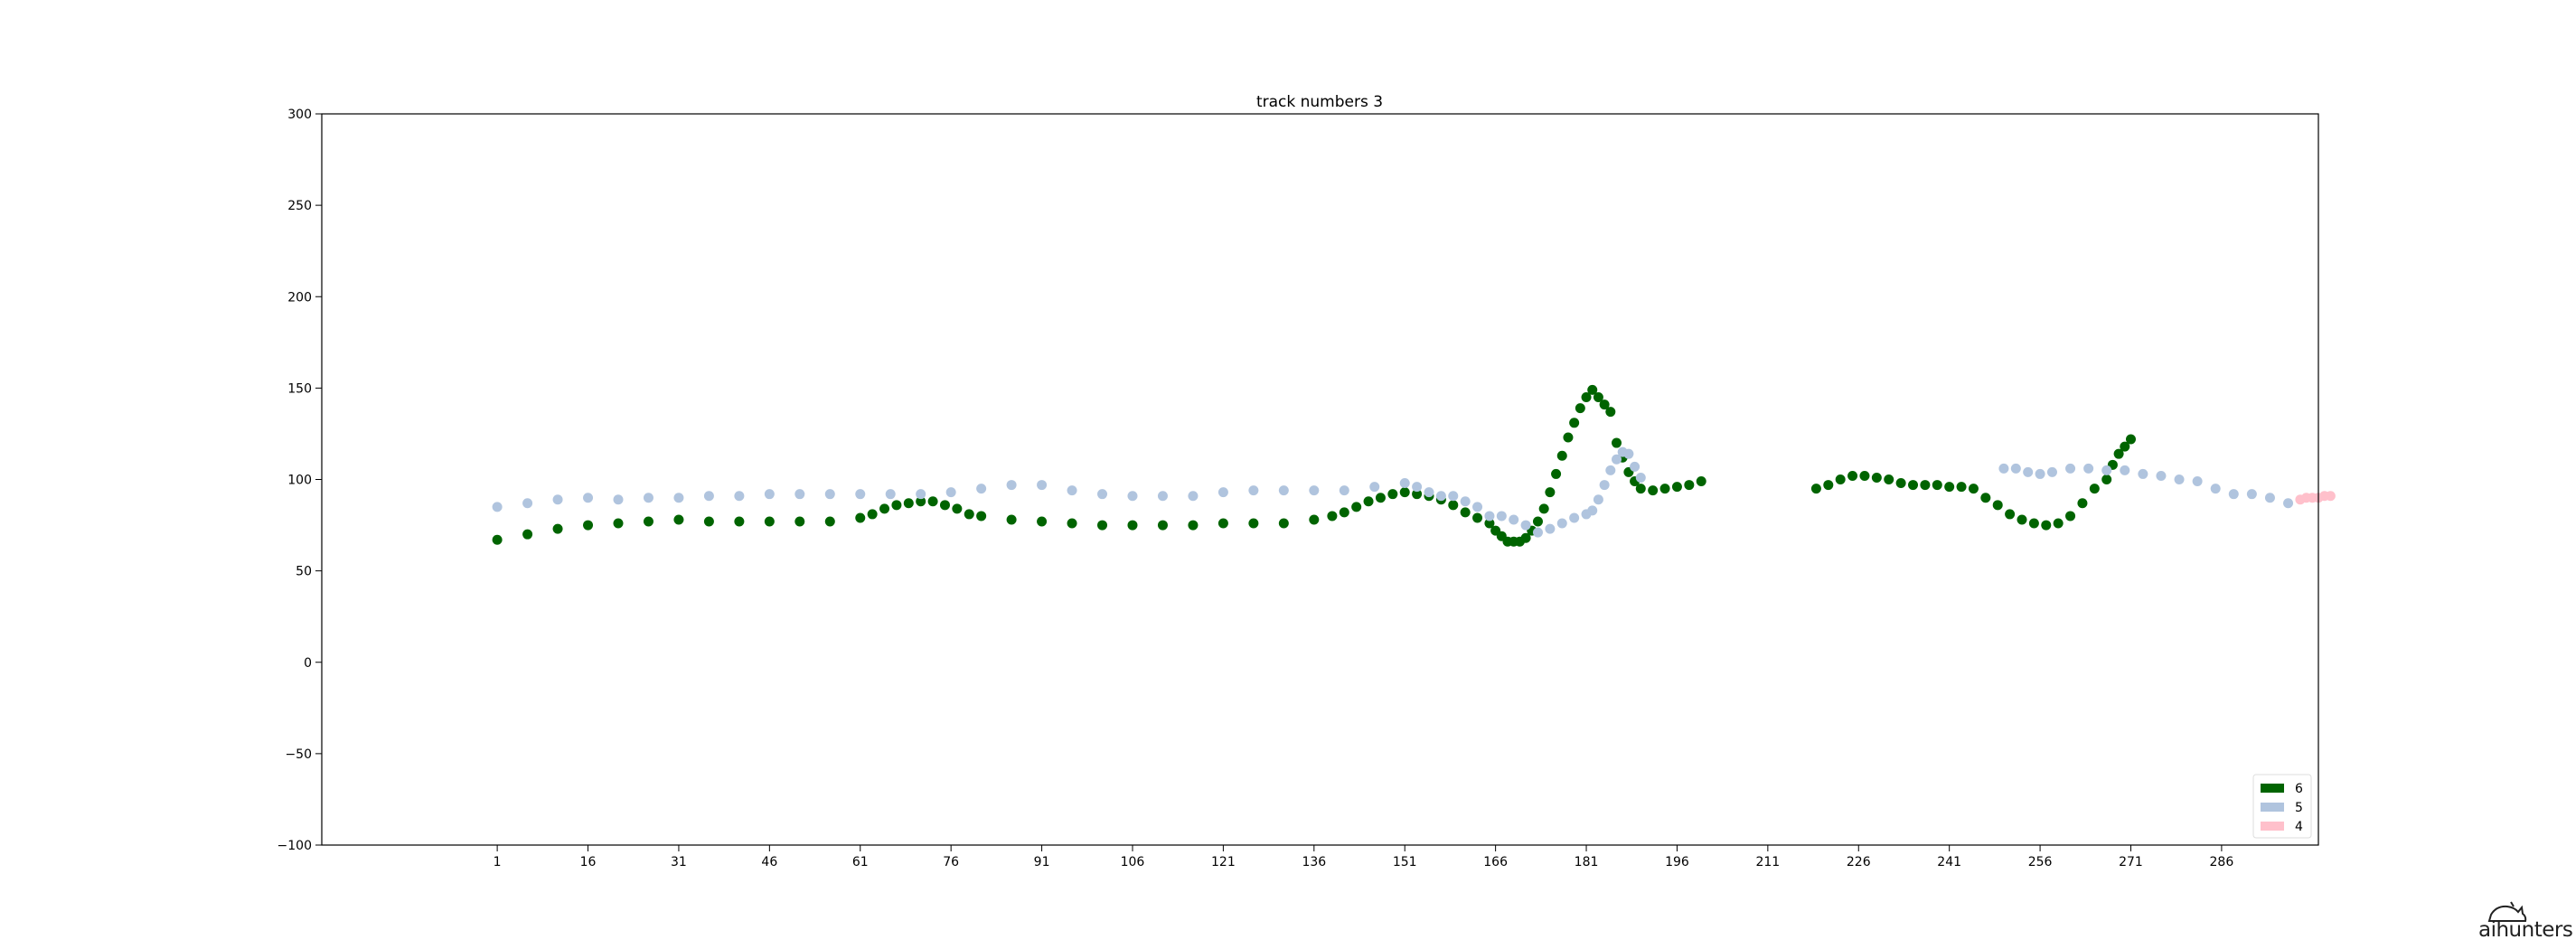 This screenshot has height=949, width=2576. Describe the element at coordinates (295, 846) in the screenshot. I see `y-tick-label: −100` at that location.